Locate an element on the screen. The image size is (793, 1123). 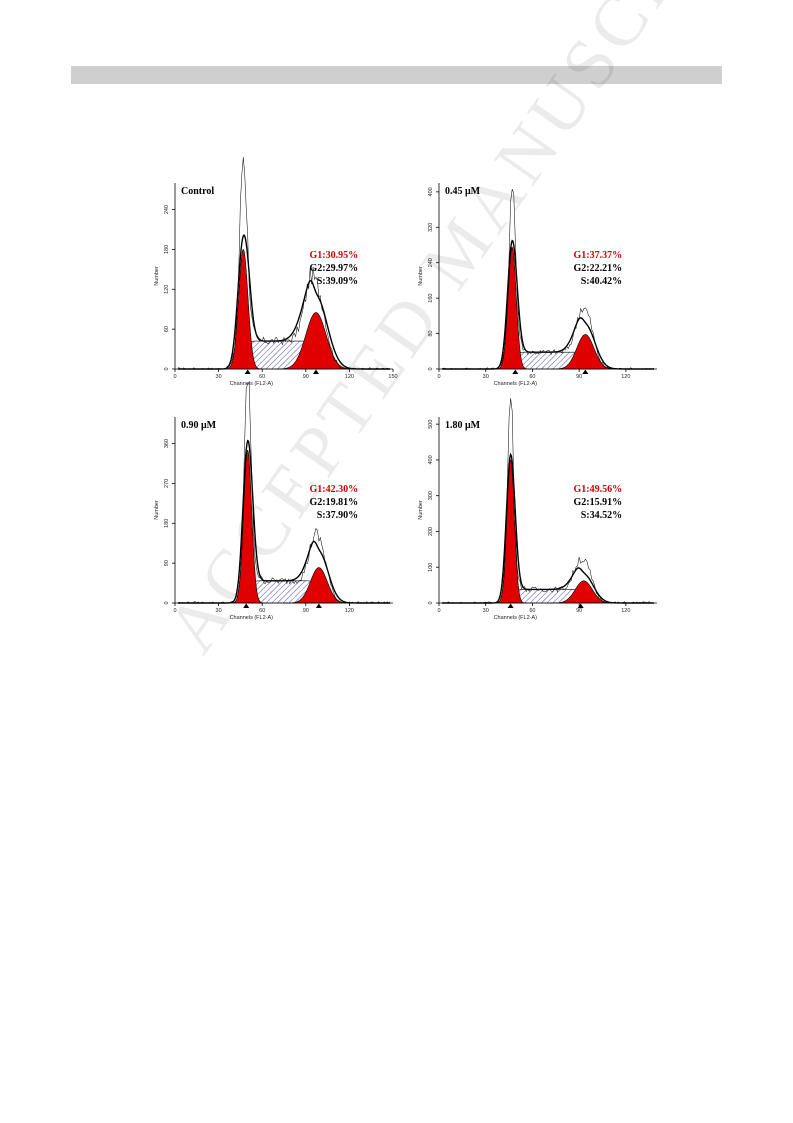
panel-title: 0.90 μM is located at coordinates (199, 425).